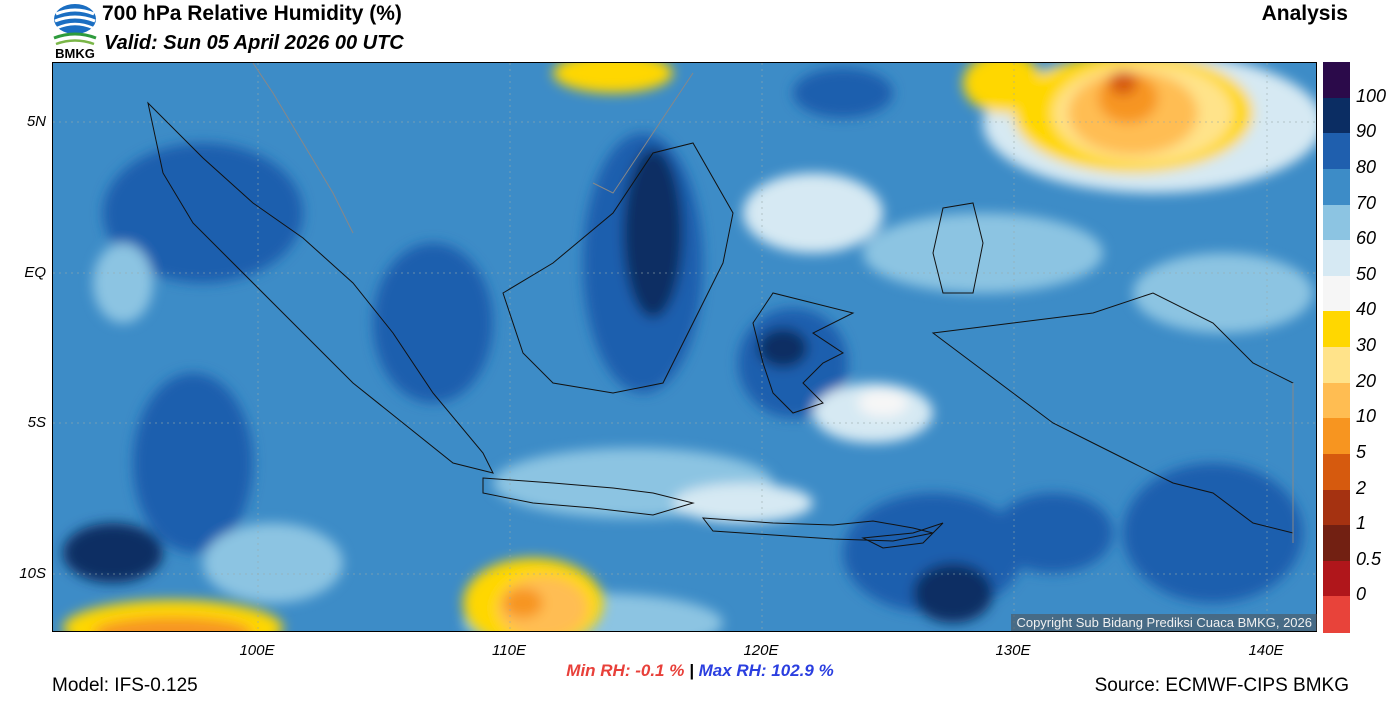 The image size is (1400, 709). I want to click on lon-label-120e: 120E, so click(761, 650).